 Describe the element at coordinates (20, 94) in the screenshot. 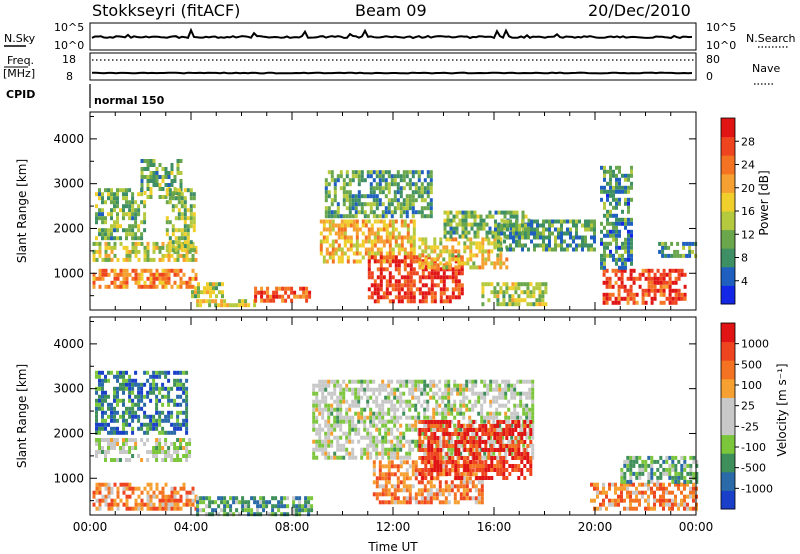

I see `cpid-label: CPID` at that location.